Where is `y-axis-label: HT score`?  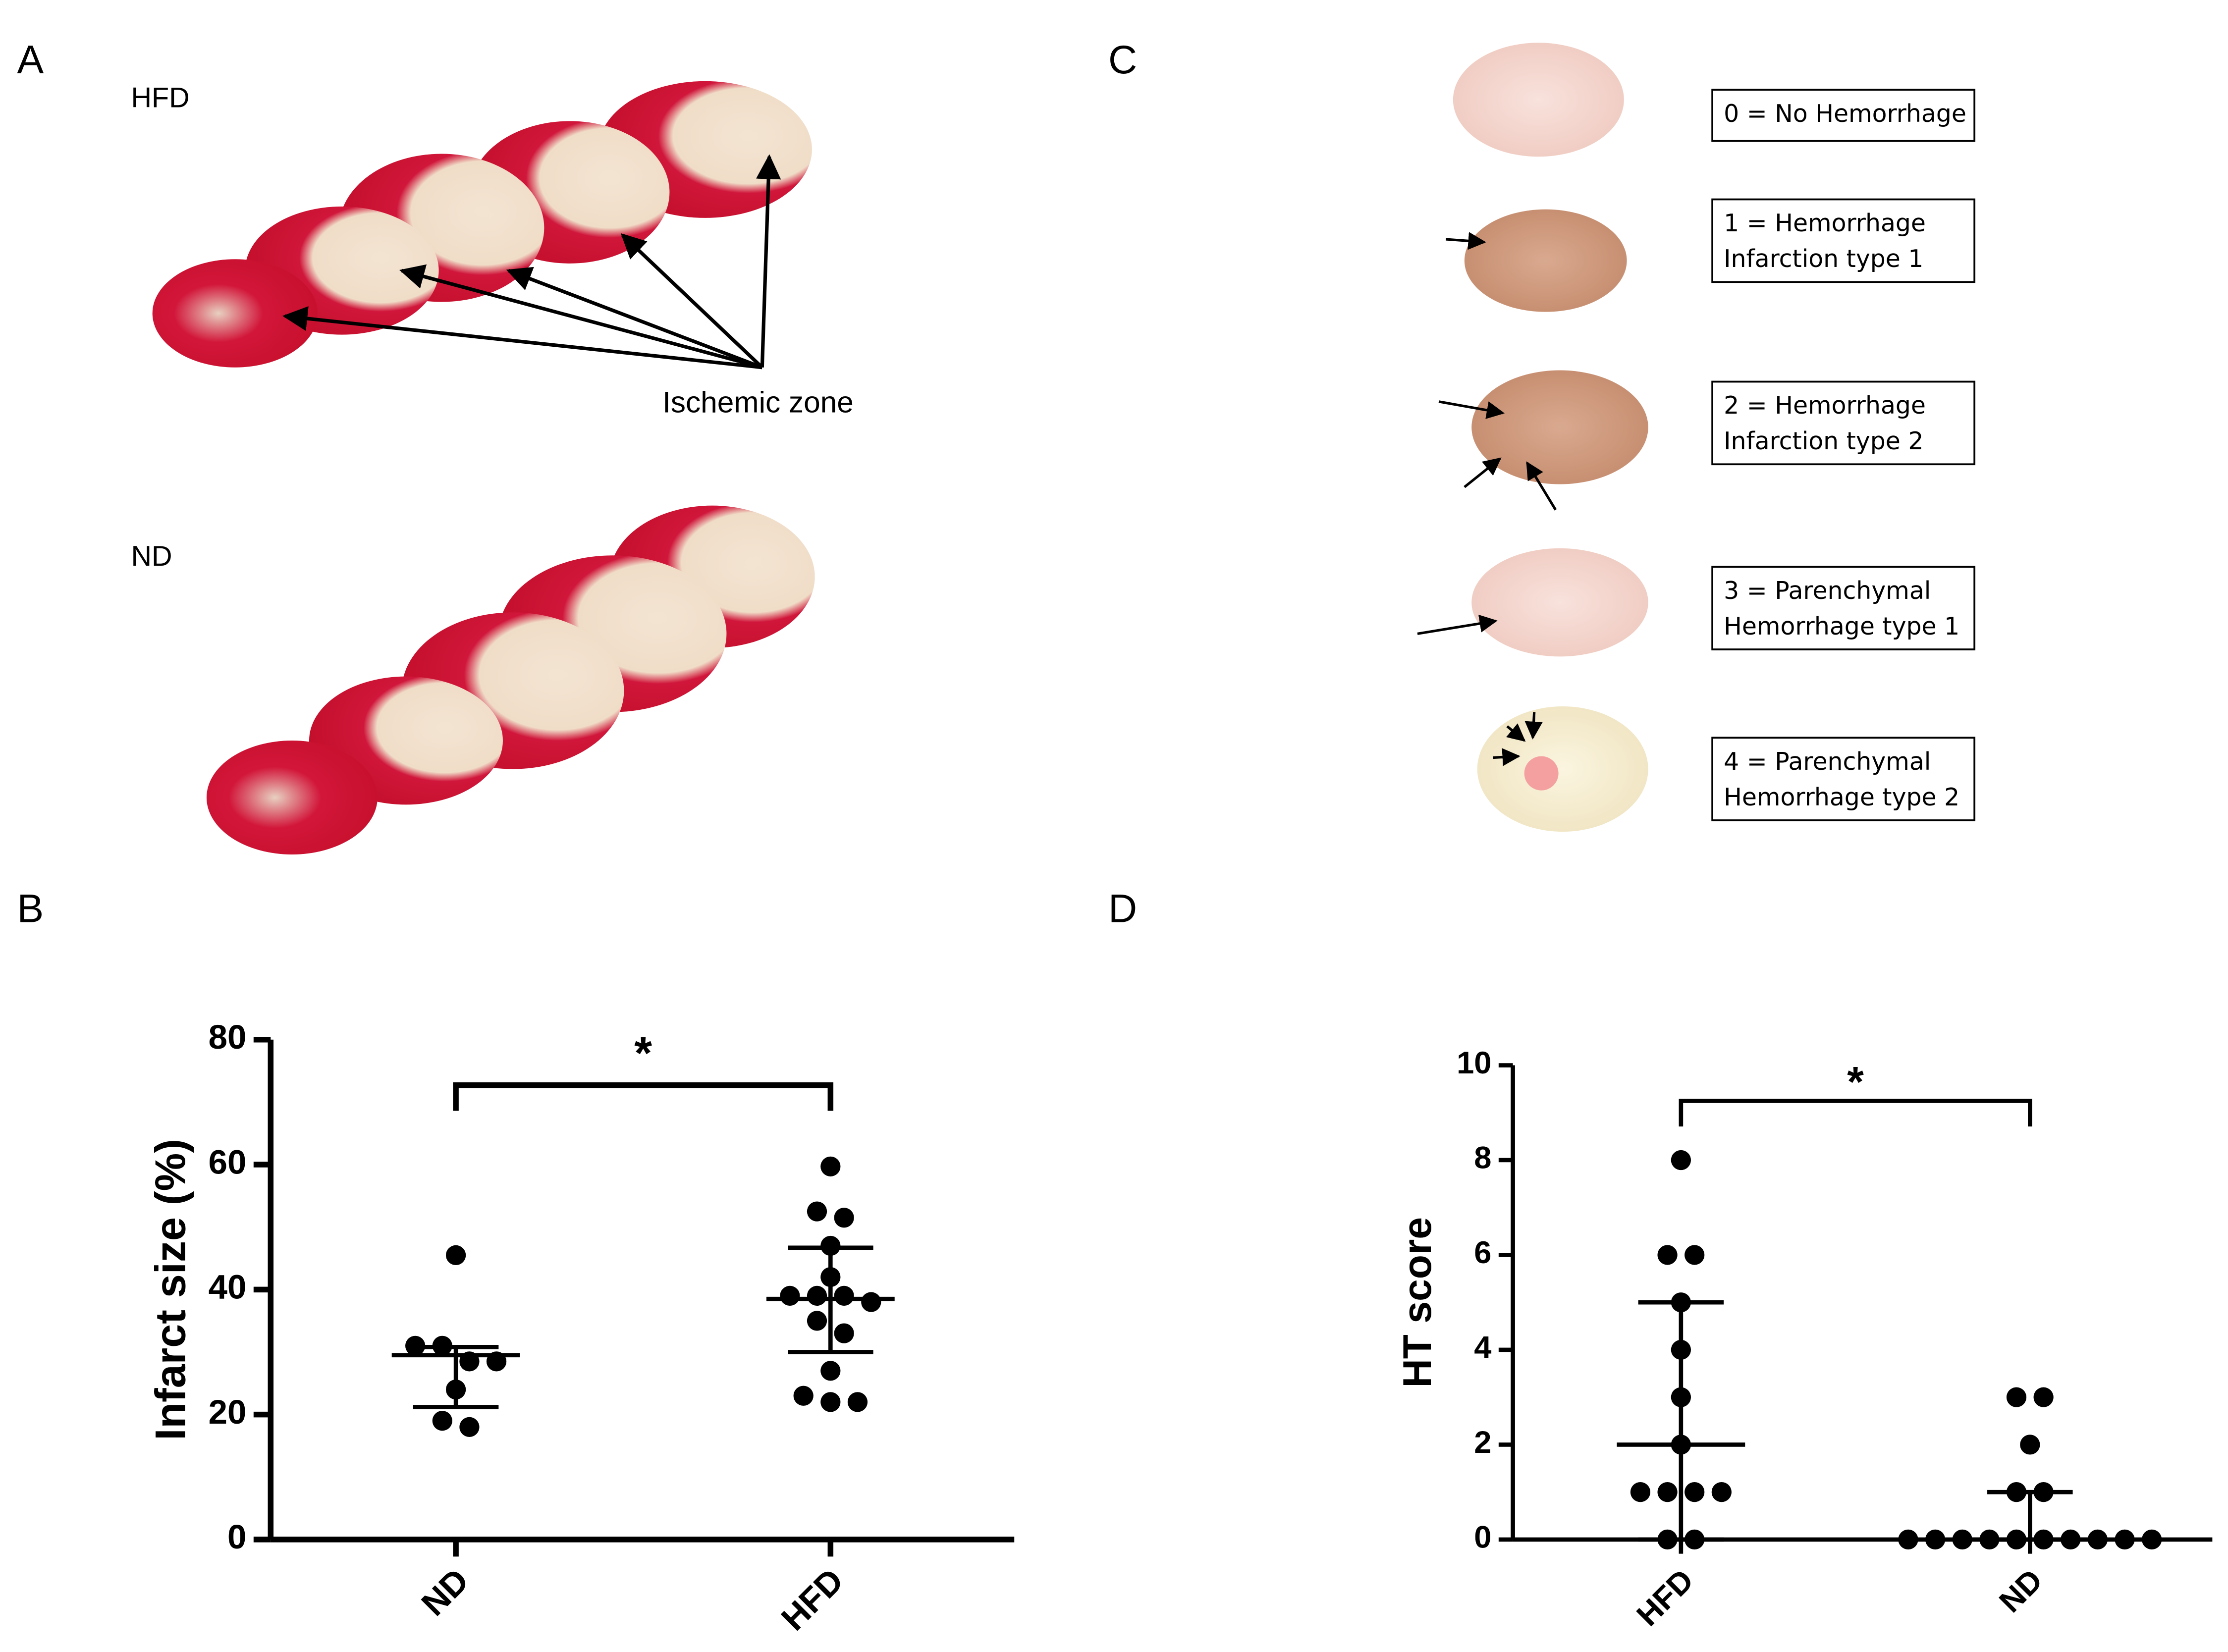
y-axis-label: HT score is located at coordinates (1417, 1302).